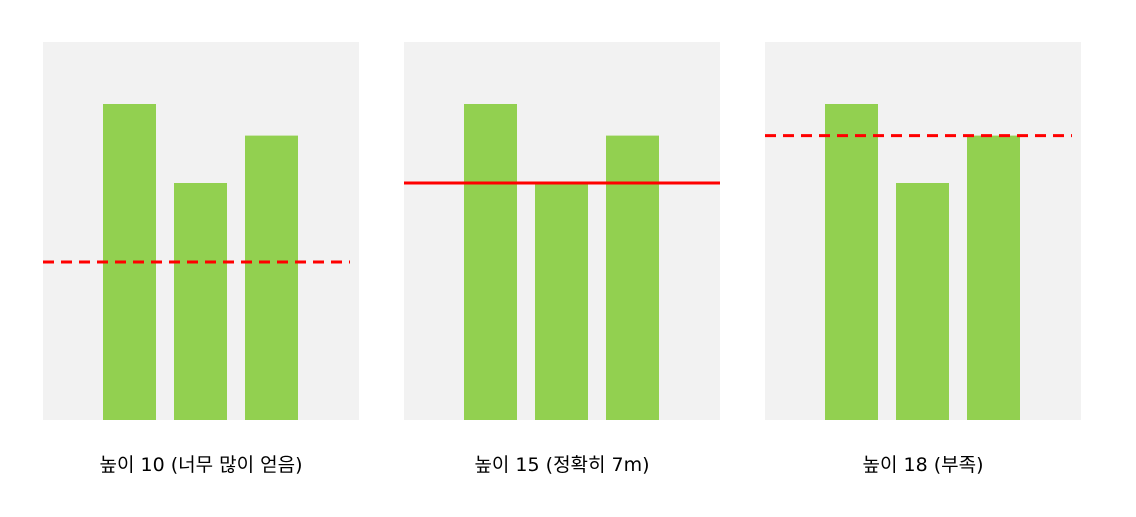 The height and width of the screenshot is (517, 1136). What do you see at coordinates (923, 465) in the screenshot?
I see `caption-height-18: 높이 18 (부족)` at bounding box center [923, 465].